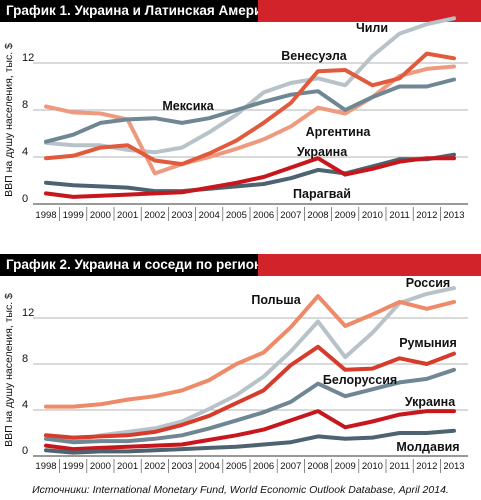 The image size is (481, 500). Describe the element at coordinates (25, 199) in the screenshot. I see `chart-1-y-tick-label: 0` at that location.